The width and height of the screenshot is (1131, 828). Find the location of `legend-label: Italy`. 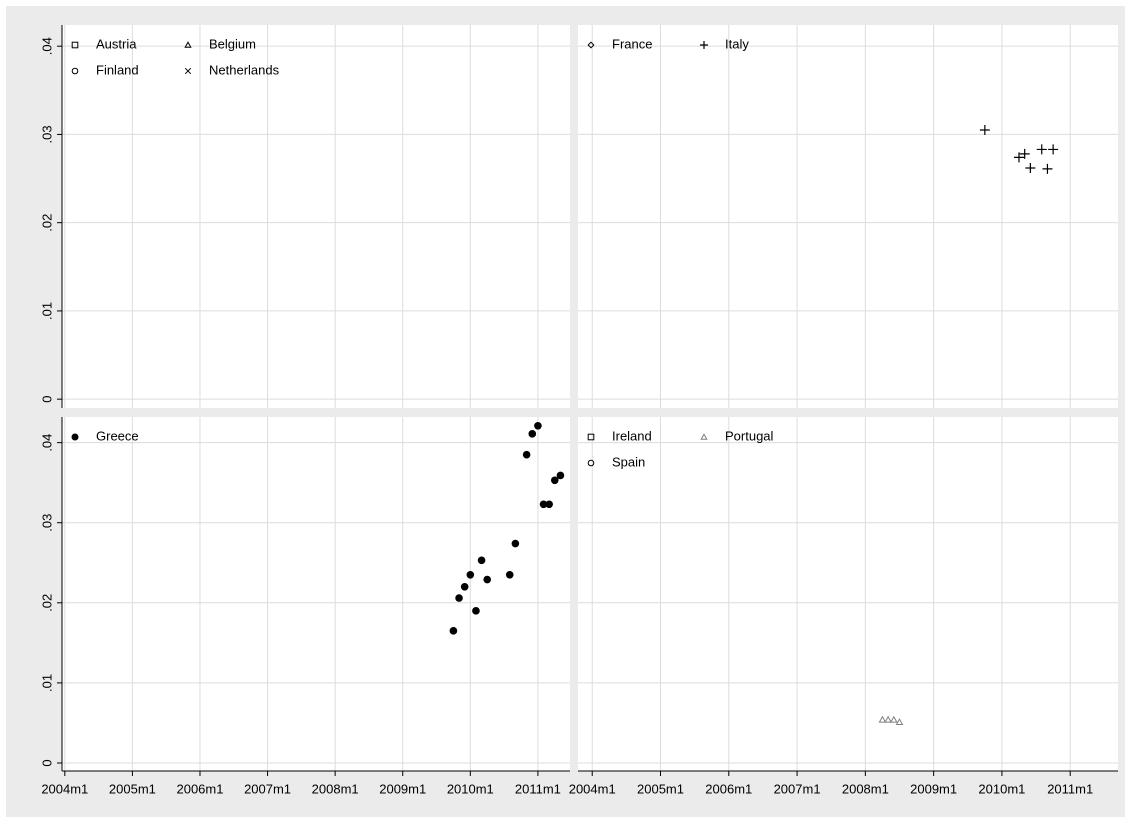

legend-label: Italy is located at coordinates (737, 43).